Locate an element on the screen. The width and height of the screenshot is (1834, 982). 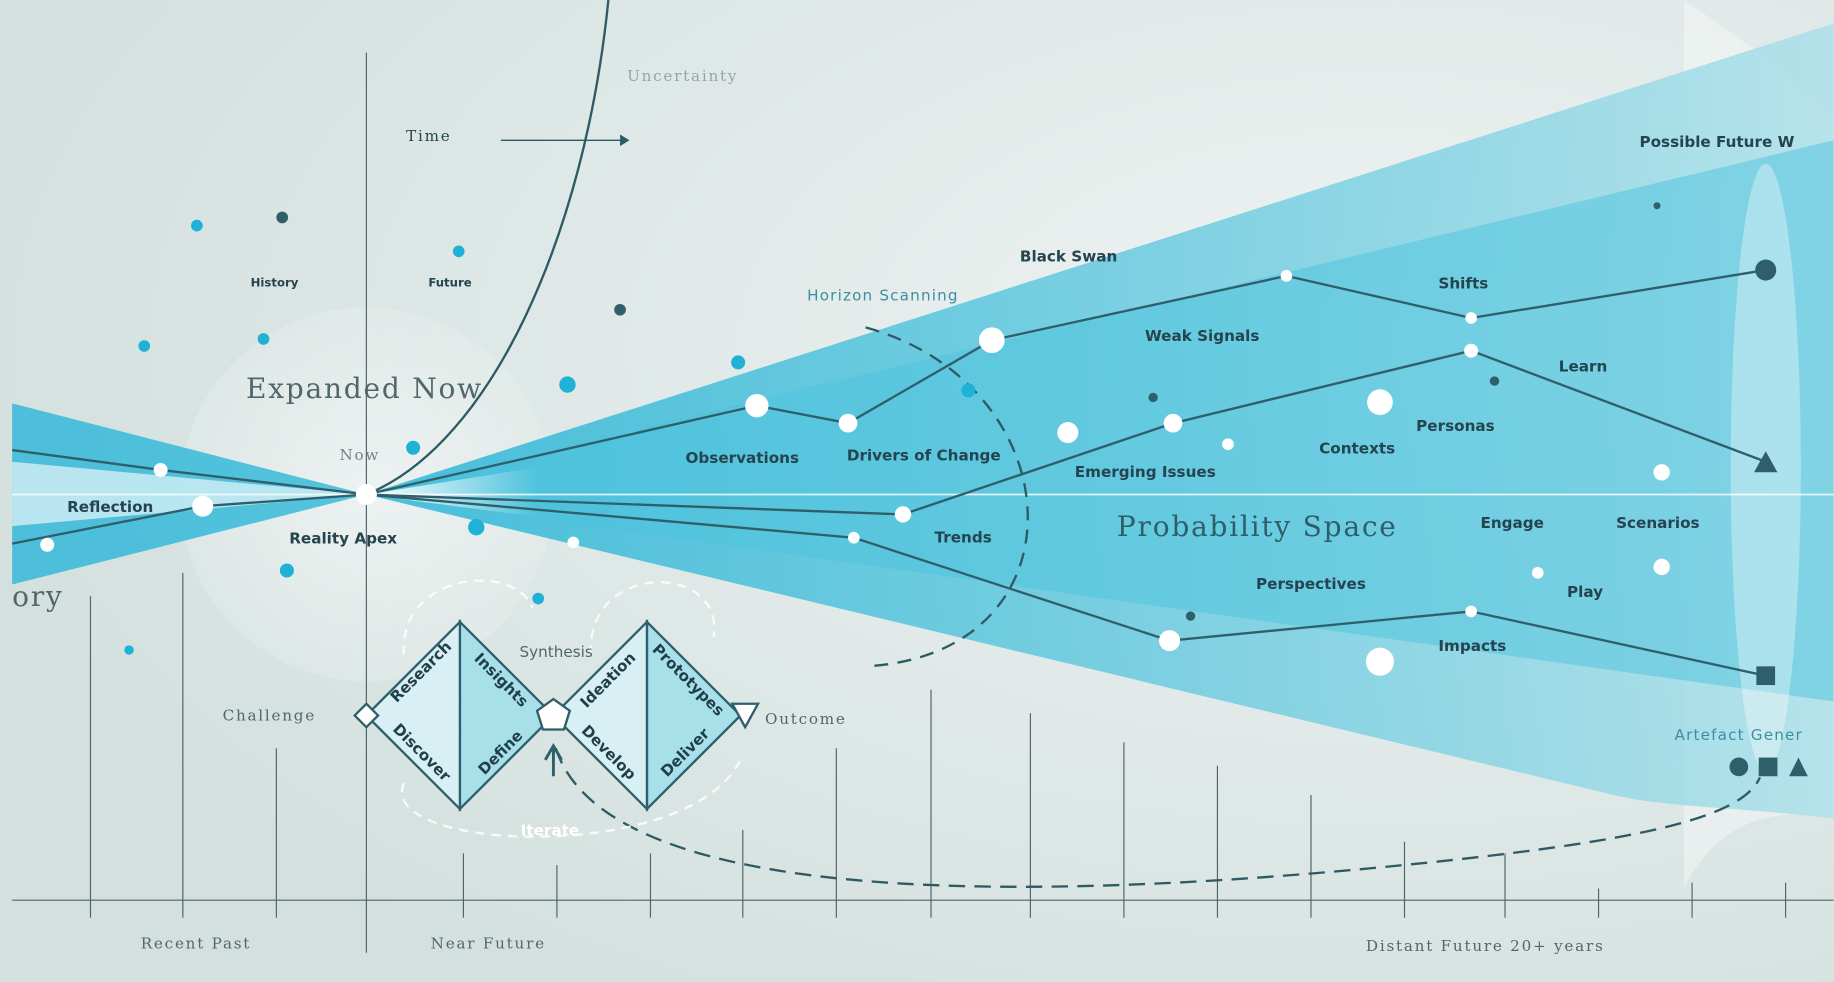
label: Iterate is located at coordinates (550, 831).